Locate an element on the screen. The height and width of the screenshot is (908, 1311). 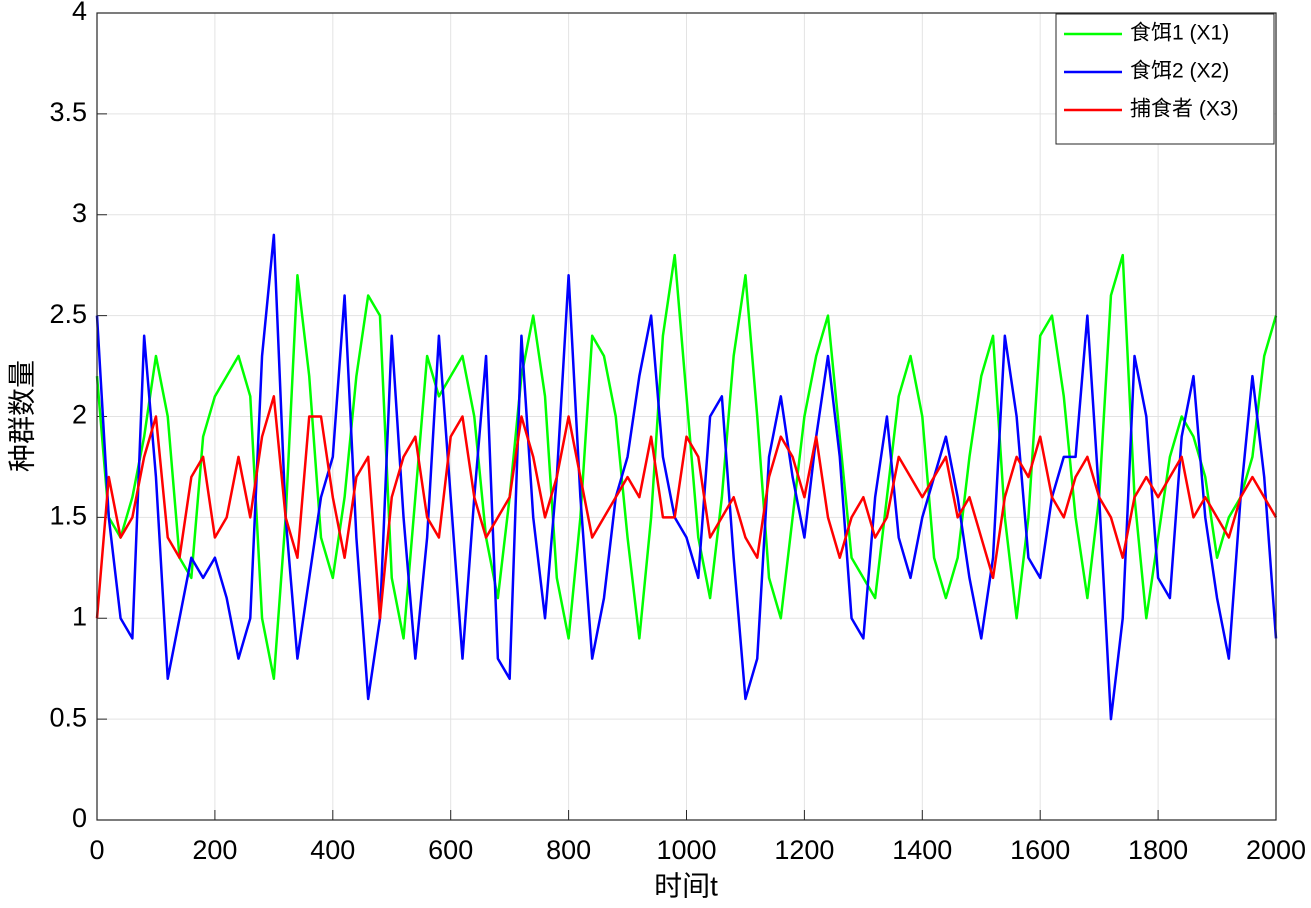
x-tick-label: 1800 is located at coordinates (1158, 850).